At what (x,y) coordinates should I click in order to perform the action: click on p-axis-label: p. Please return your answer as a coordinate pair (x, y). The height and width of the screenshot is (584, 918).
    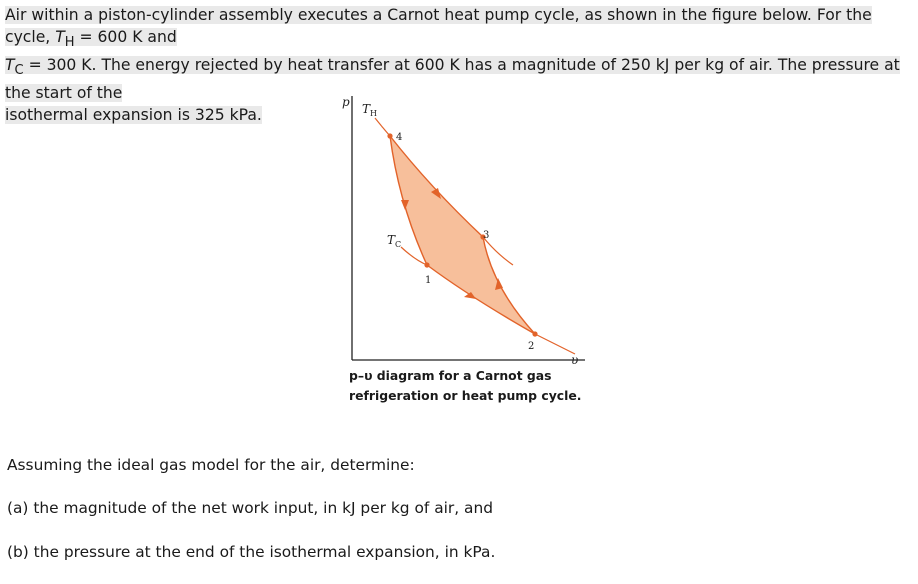
    Looking at the image, I should click on (346, 102).